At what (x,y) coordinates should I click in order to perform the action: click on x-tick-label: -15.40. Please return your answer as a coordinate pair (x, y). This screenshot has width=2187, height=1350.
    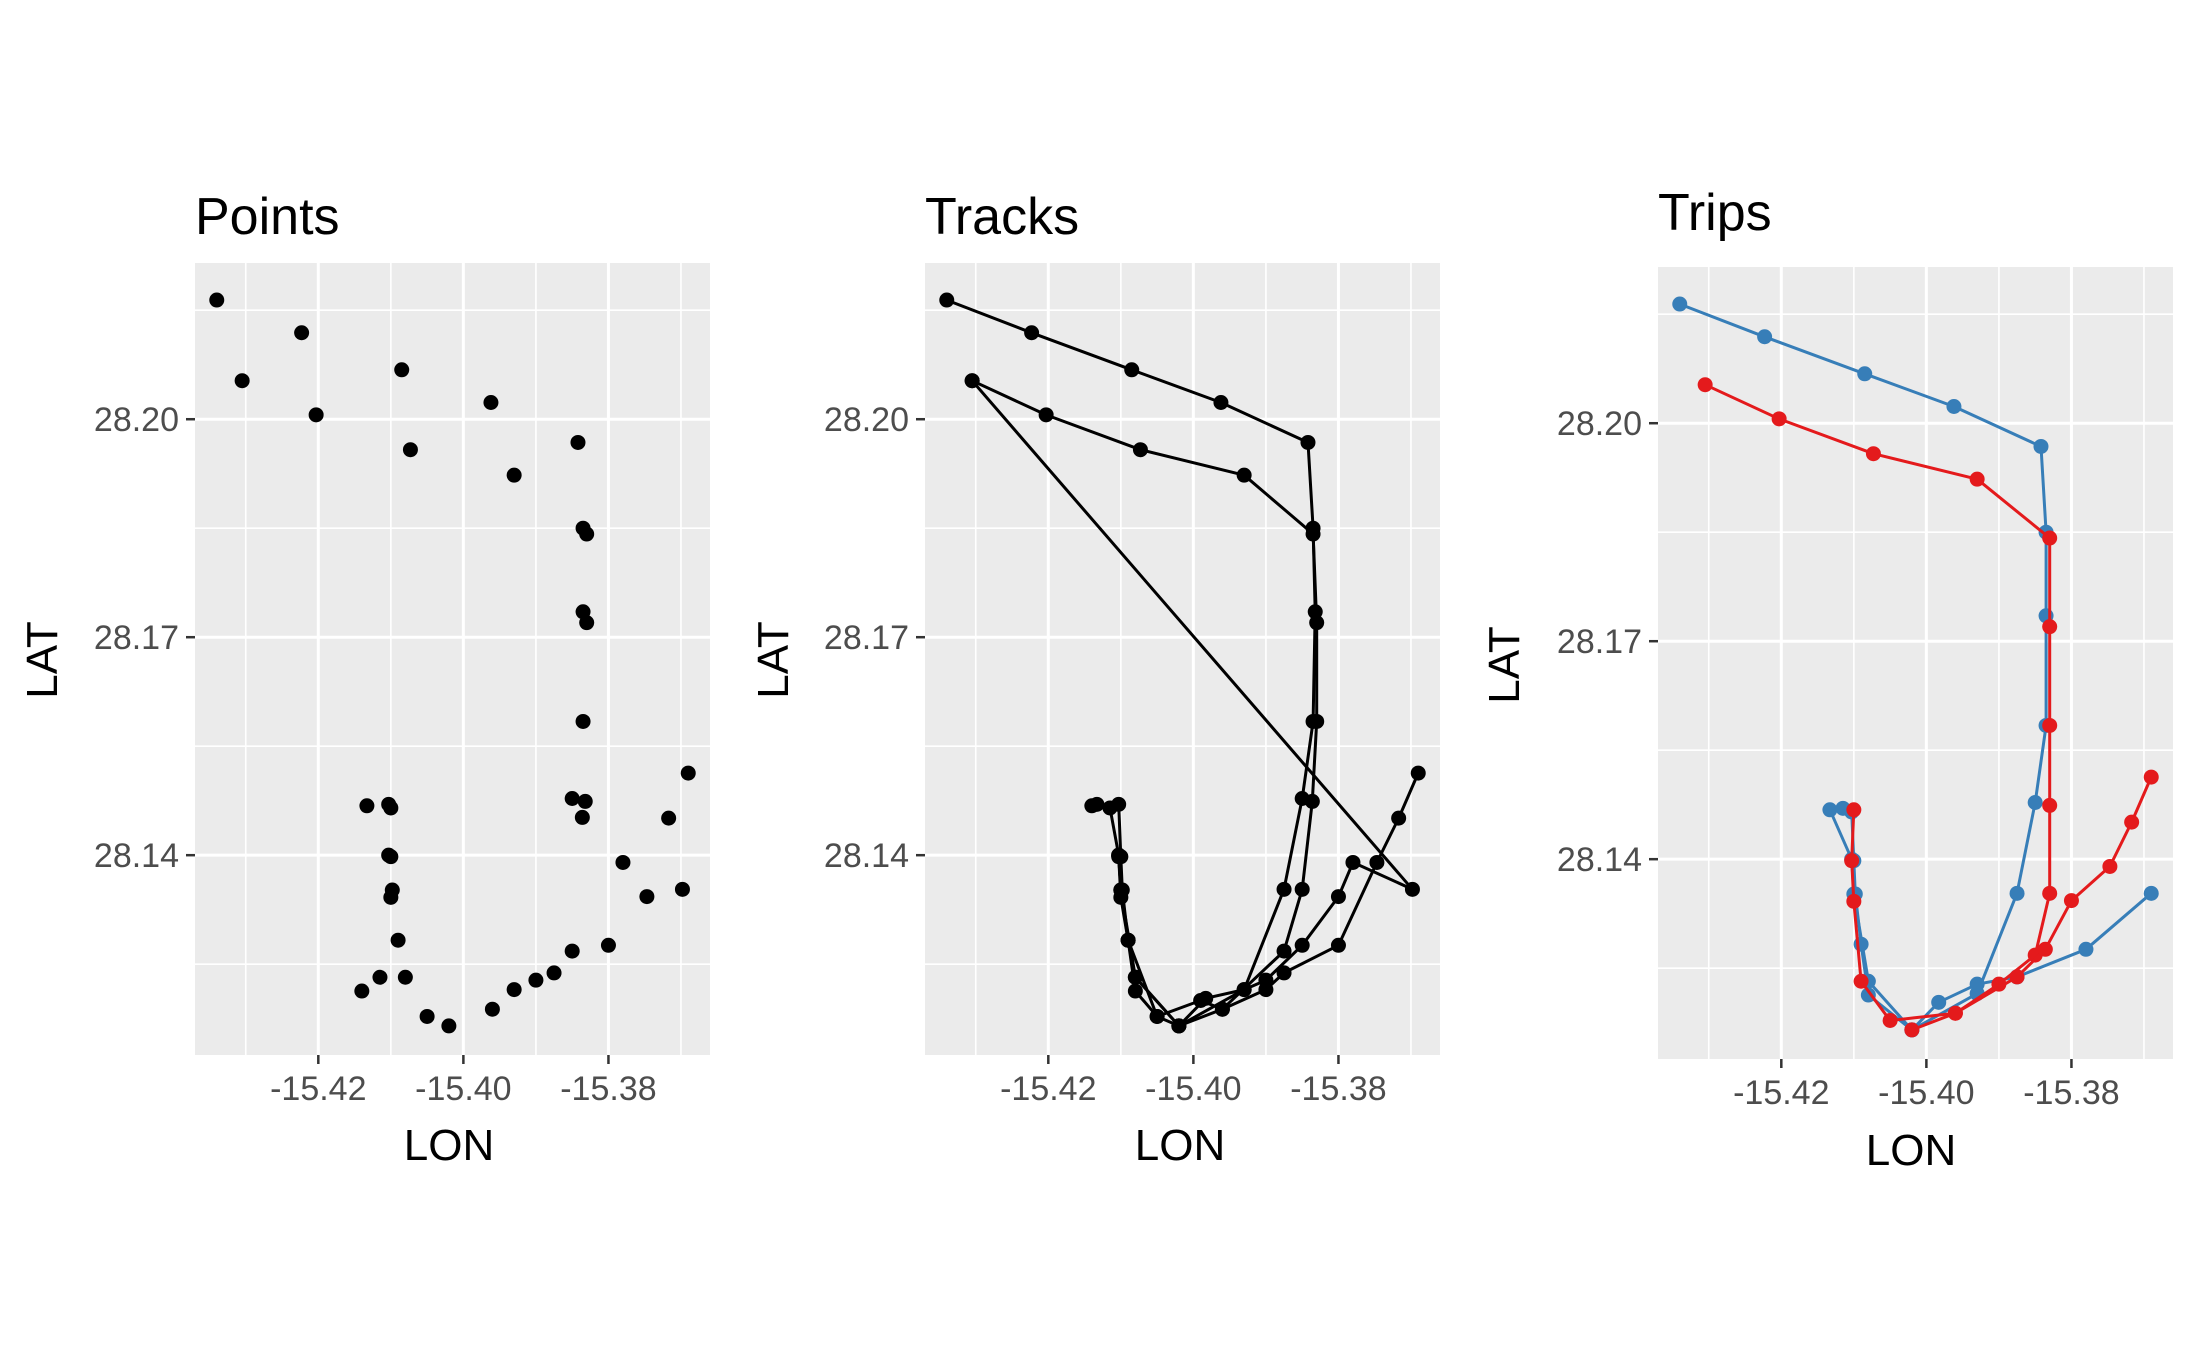
    Looking at the image, I should click on (1926, 1093).